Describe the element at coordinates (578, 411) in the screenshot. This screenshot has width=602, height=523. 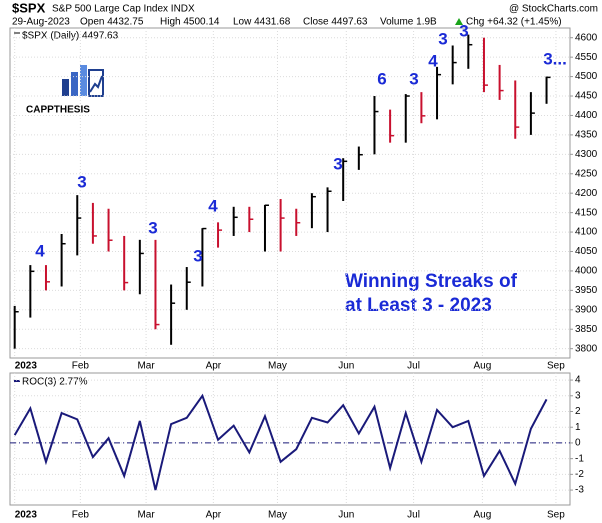
I see `y-tick-label: 2` at that location.